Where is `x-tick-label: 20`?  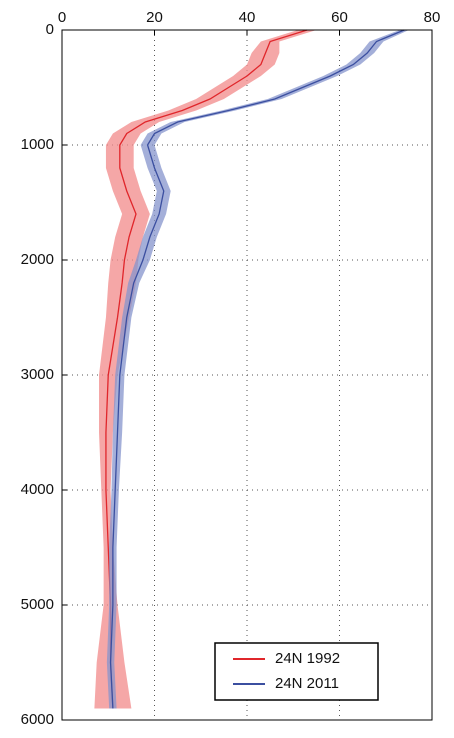
x-tick-label: 20 is located at coordinates (154, 17).